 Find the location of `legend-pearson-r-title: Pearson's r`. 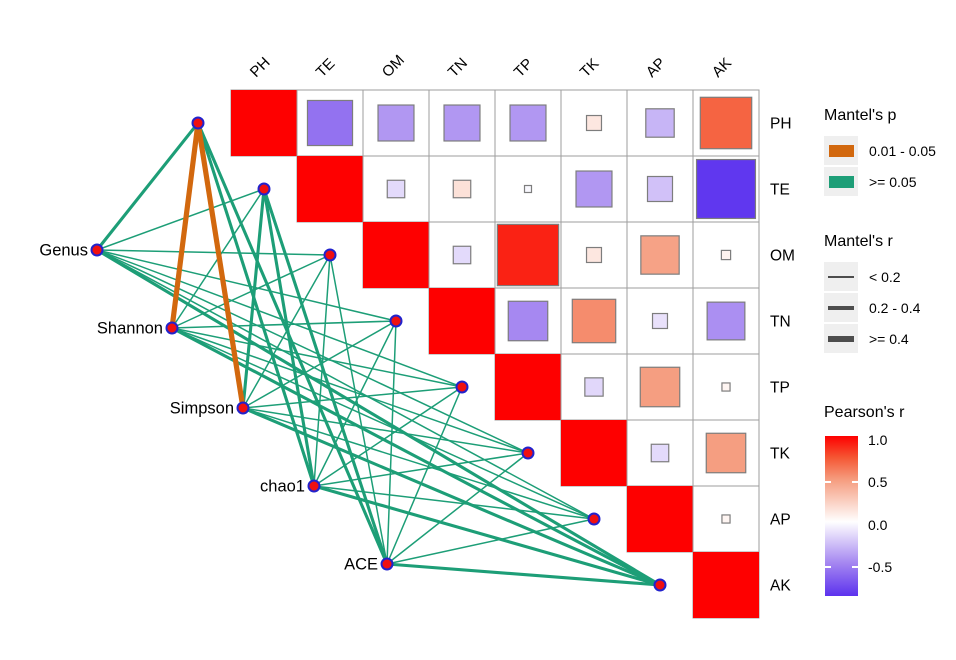

legend-pearson-r-title: Pearson's r is located at coordinates (864, 412).